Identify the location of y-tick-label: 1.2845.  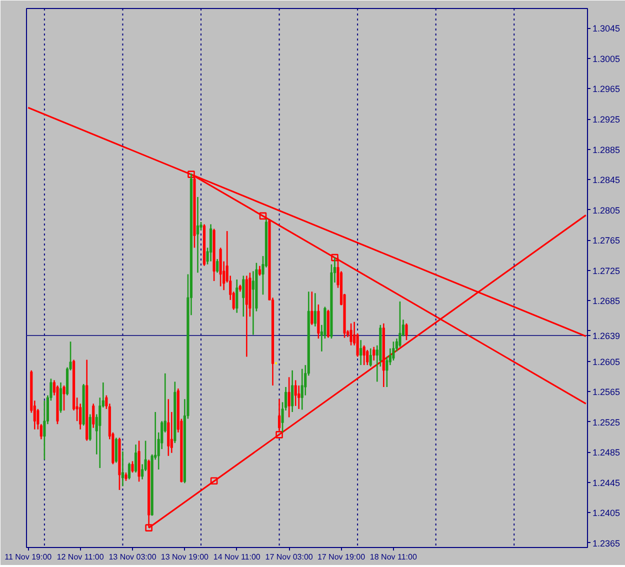
(606, 180).